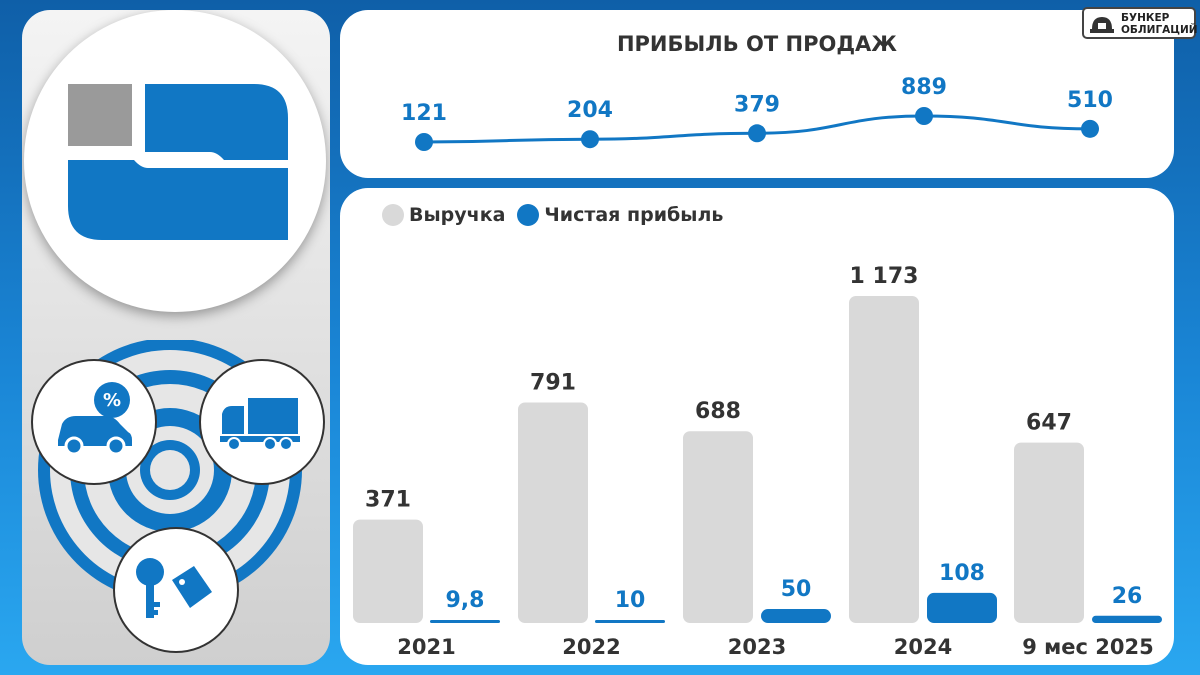 The width and height of the screenshot is (1200, 675). Describe the element at coordinates (757, 44) in the screenshot. I see `chart-title: ПРИБЫЛЬ ОТ ПРОДАЖ` at that location.